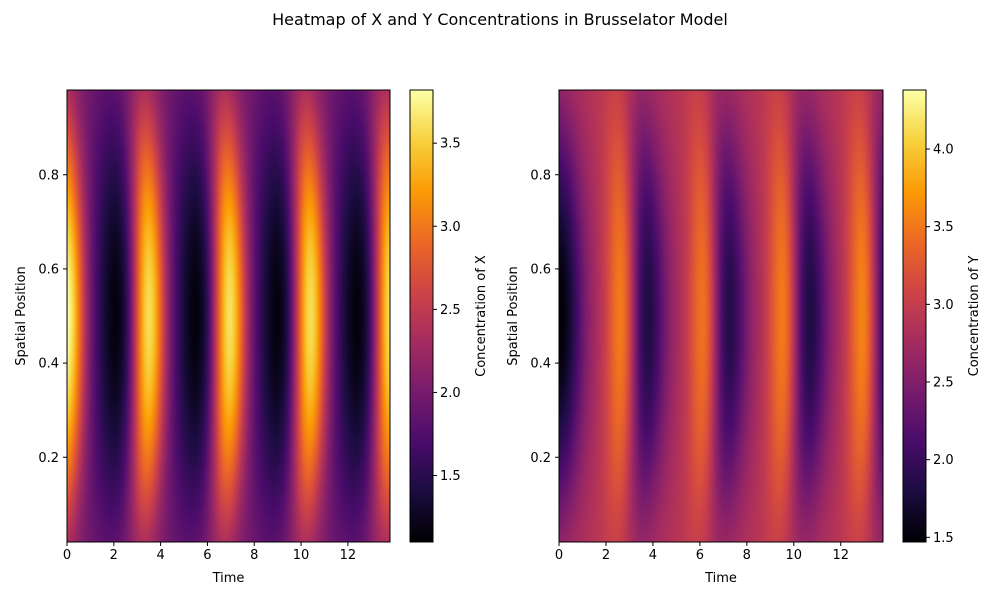 The height and width of the screenshot is (600, 1000). I want to click on colorbar-tick-label: 4.0, so click(943, 150).